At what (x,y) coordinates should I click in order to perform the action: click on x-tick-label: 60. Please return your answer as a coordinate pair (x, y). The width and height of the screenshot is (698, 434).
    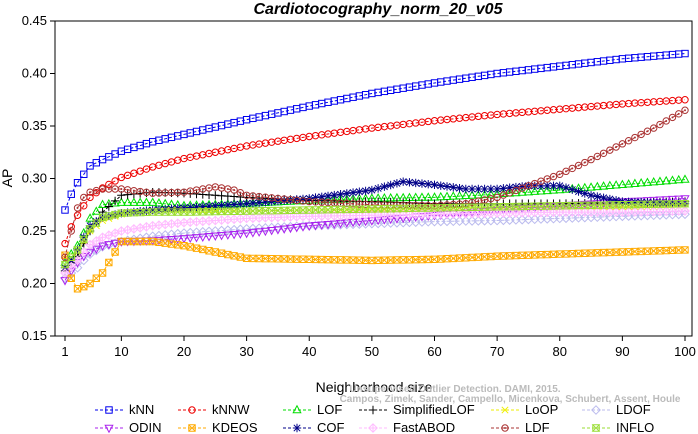
    Looking at the image, I should click on (434, 351).